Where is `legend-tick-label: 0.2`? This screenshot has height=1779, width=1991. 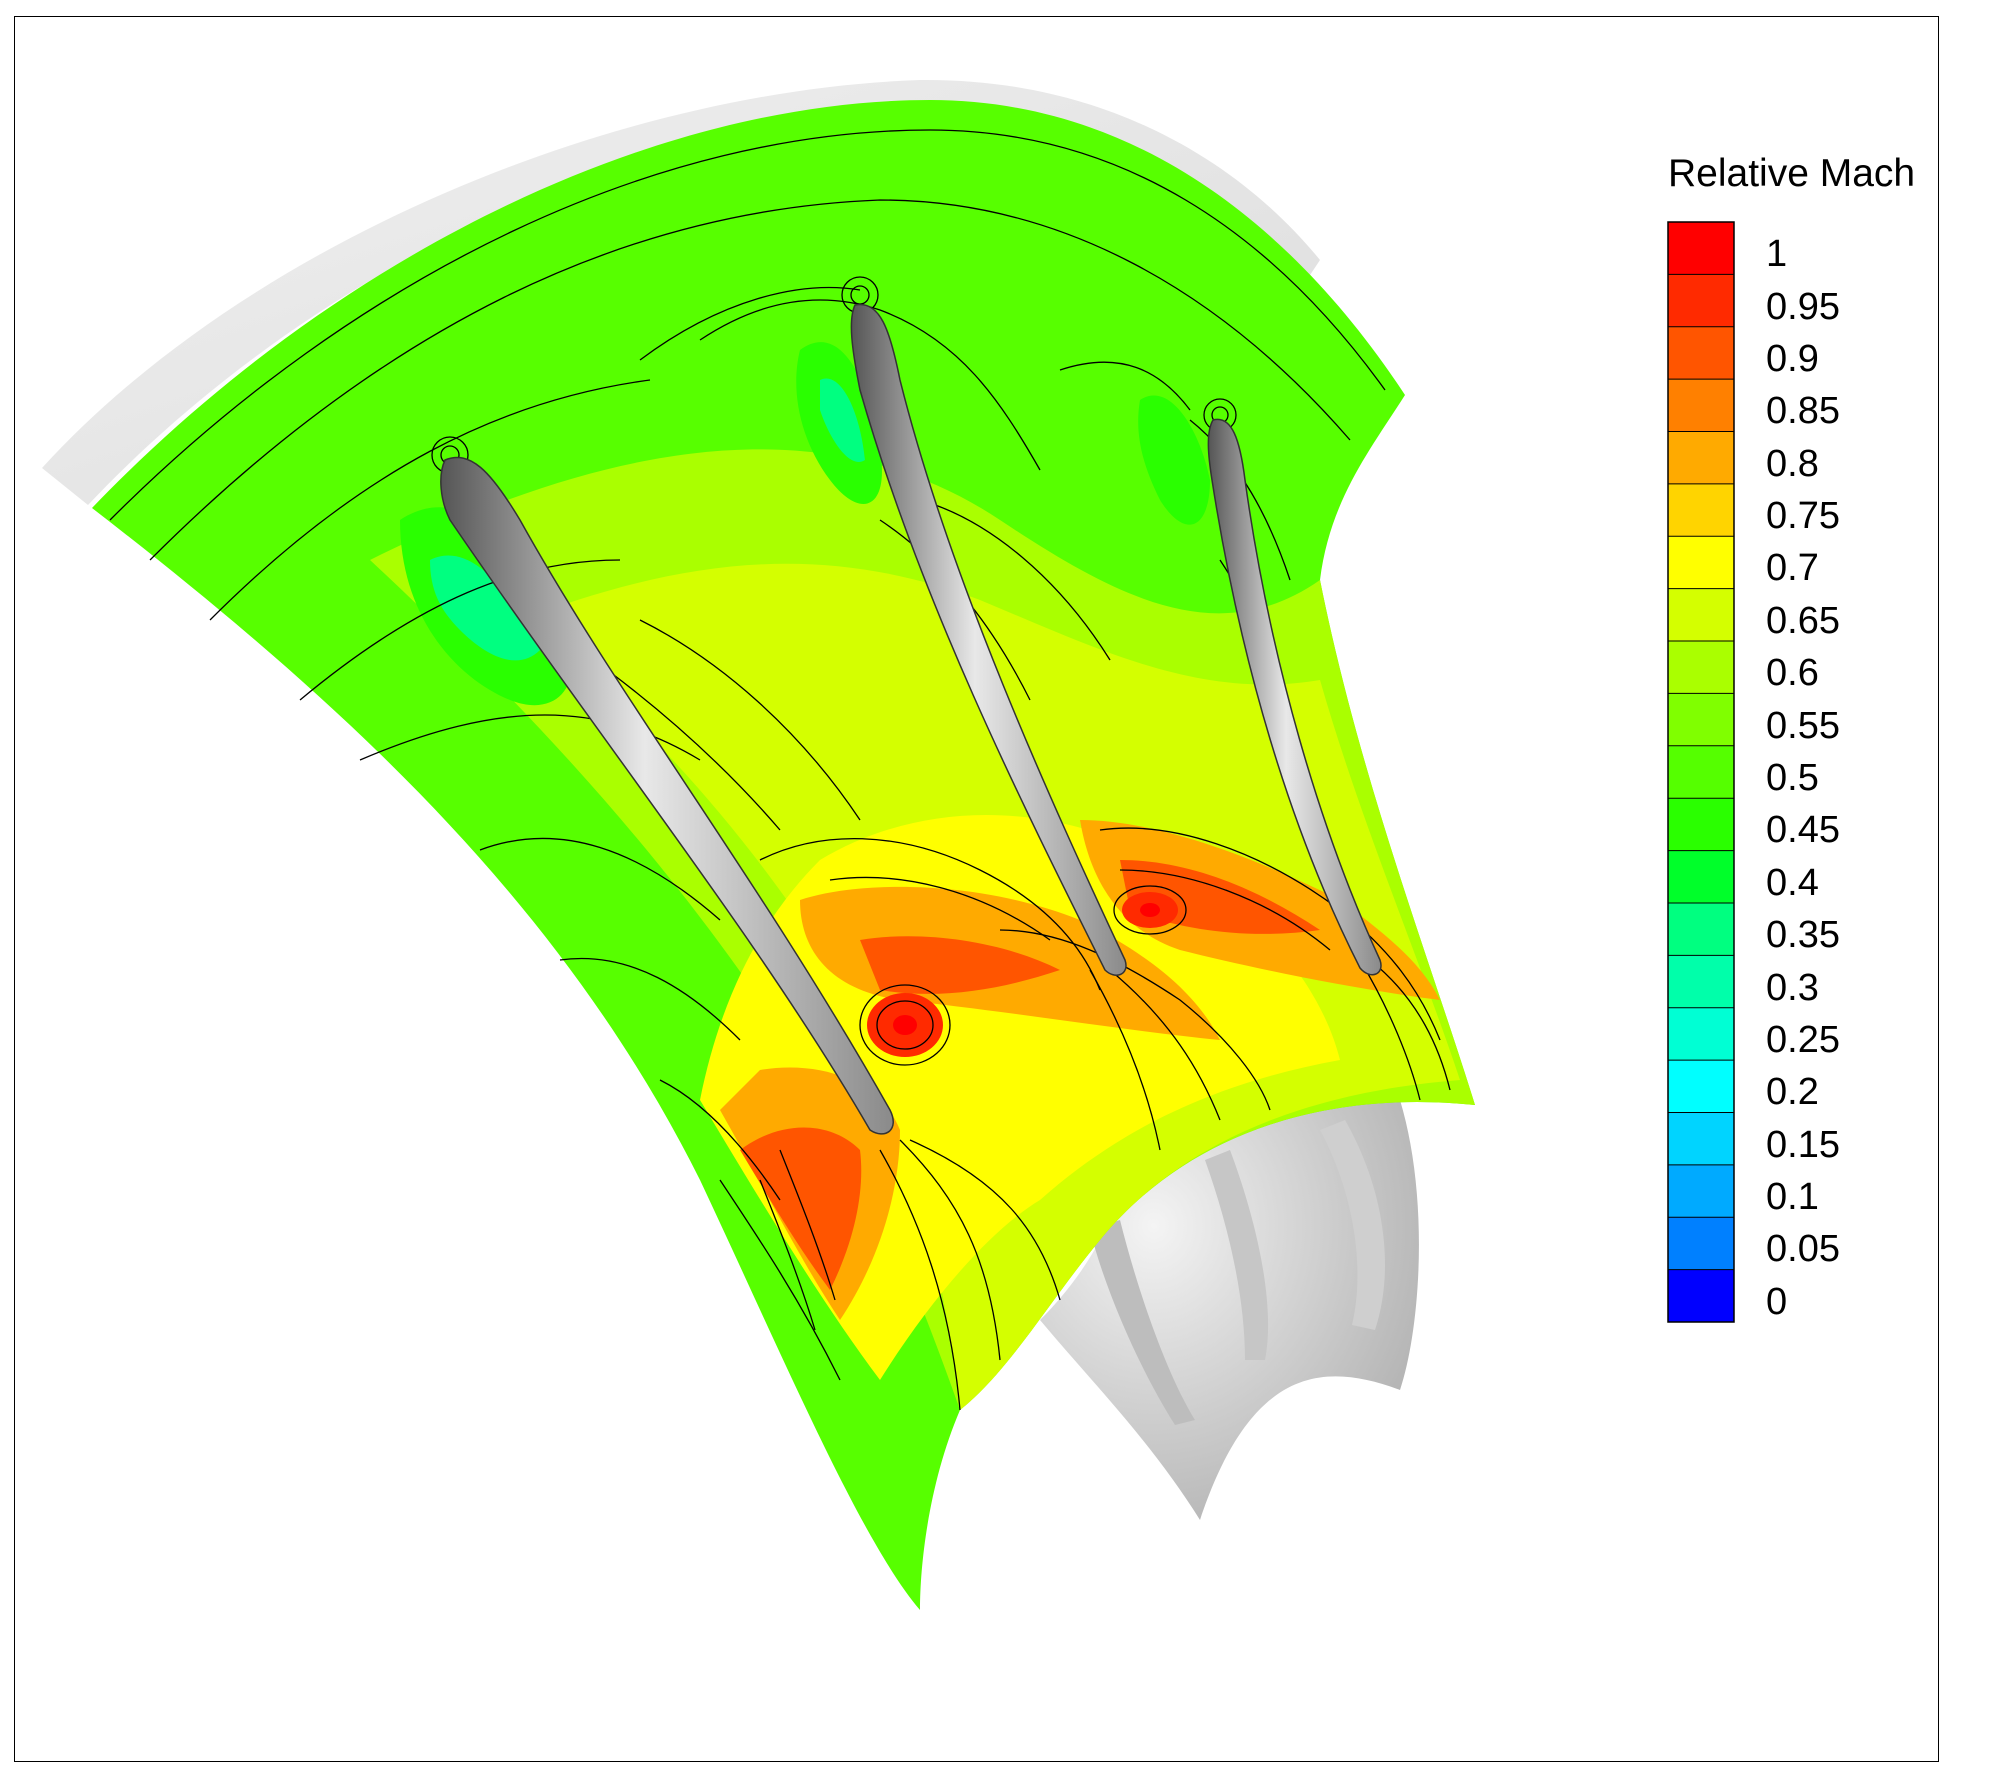
legend-tick-label: 0.2 is located at coordinates (1792, 1092).